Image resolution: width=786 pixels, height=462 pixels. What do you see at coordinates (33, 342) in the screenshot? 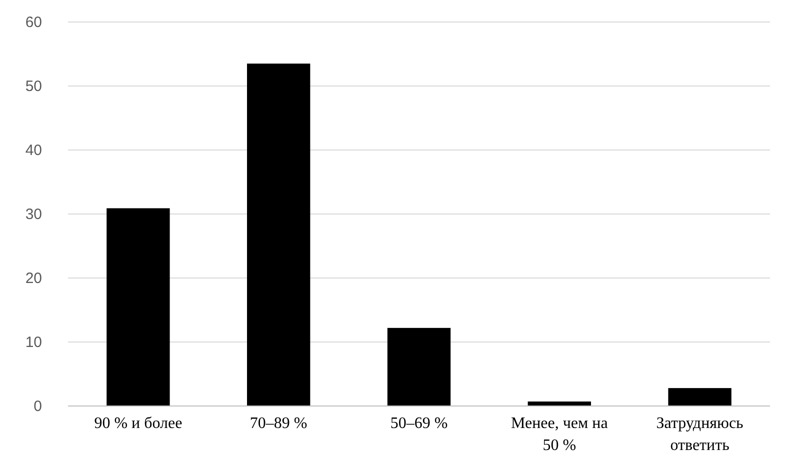
I see `y-tick-label: 10` at bounding box center [33, 342].